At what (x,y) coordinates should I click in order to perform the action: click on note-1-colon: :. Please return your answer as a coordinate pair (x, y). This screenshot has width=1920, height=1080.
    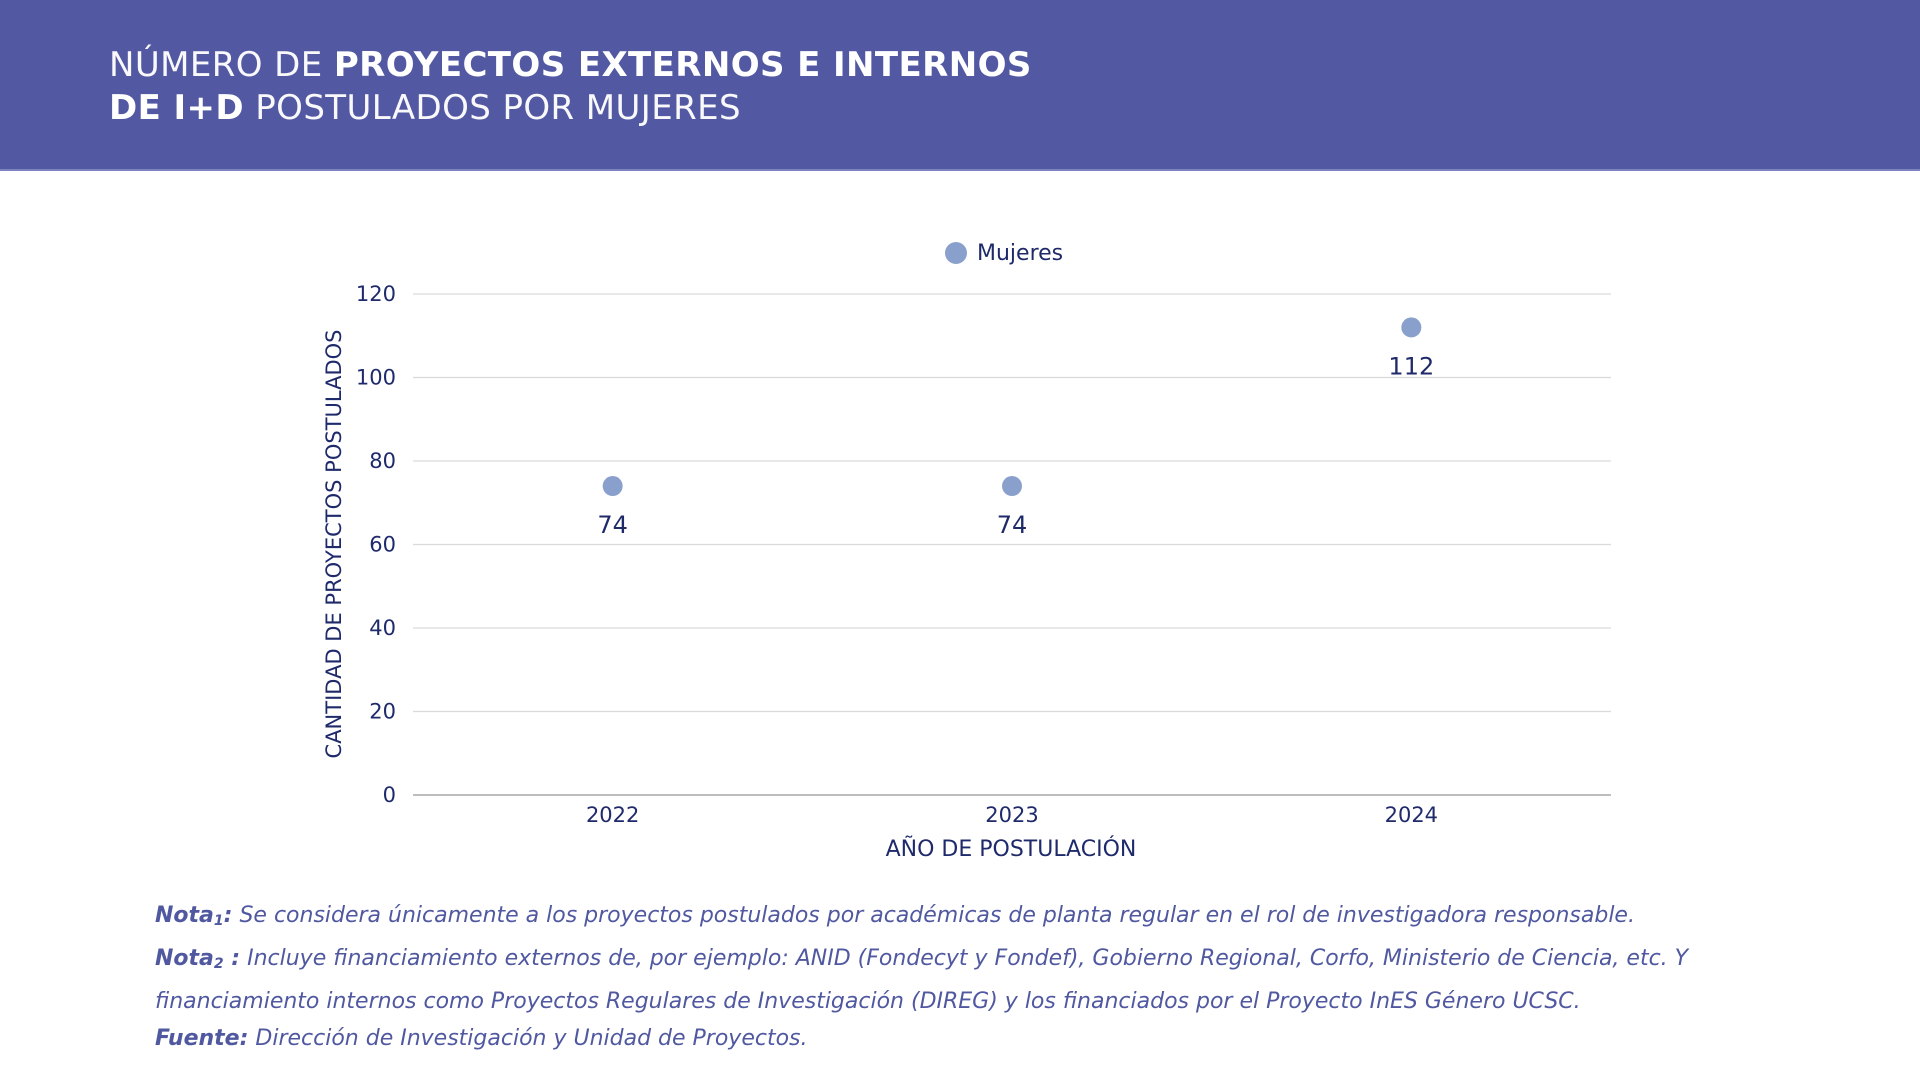
    Looking at the image, I should click on (228, 915).